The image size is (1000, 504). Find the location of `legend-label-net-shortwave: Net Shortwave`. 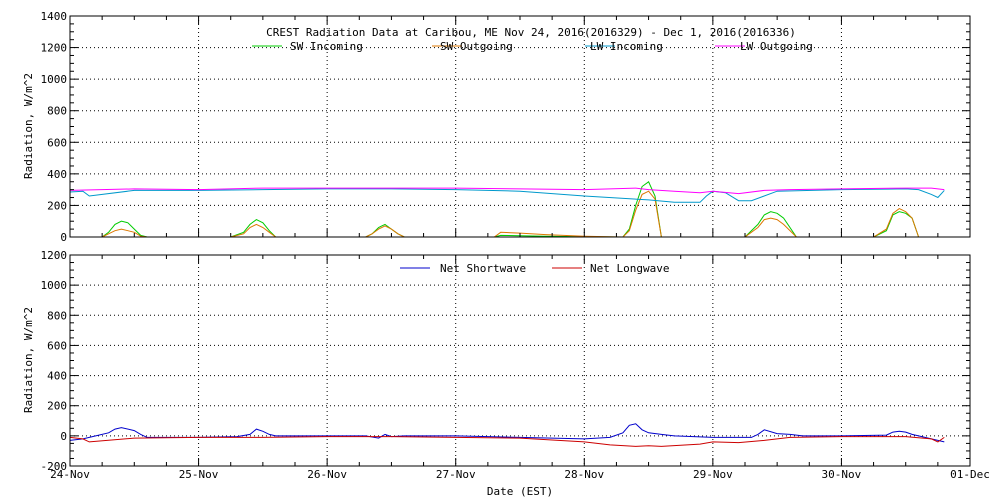

legend-label-net-shortwave: Net Shortwave is located at coordinates (483, 268).